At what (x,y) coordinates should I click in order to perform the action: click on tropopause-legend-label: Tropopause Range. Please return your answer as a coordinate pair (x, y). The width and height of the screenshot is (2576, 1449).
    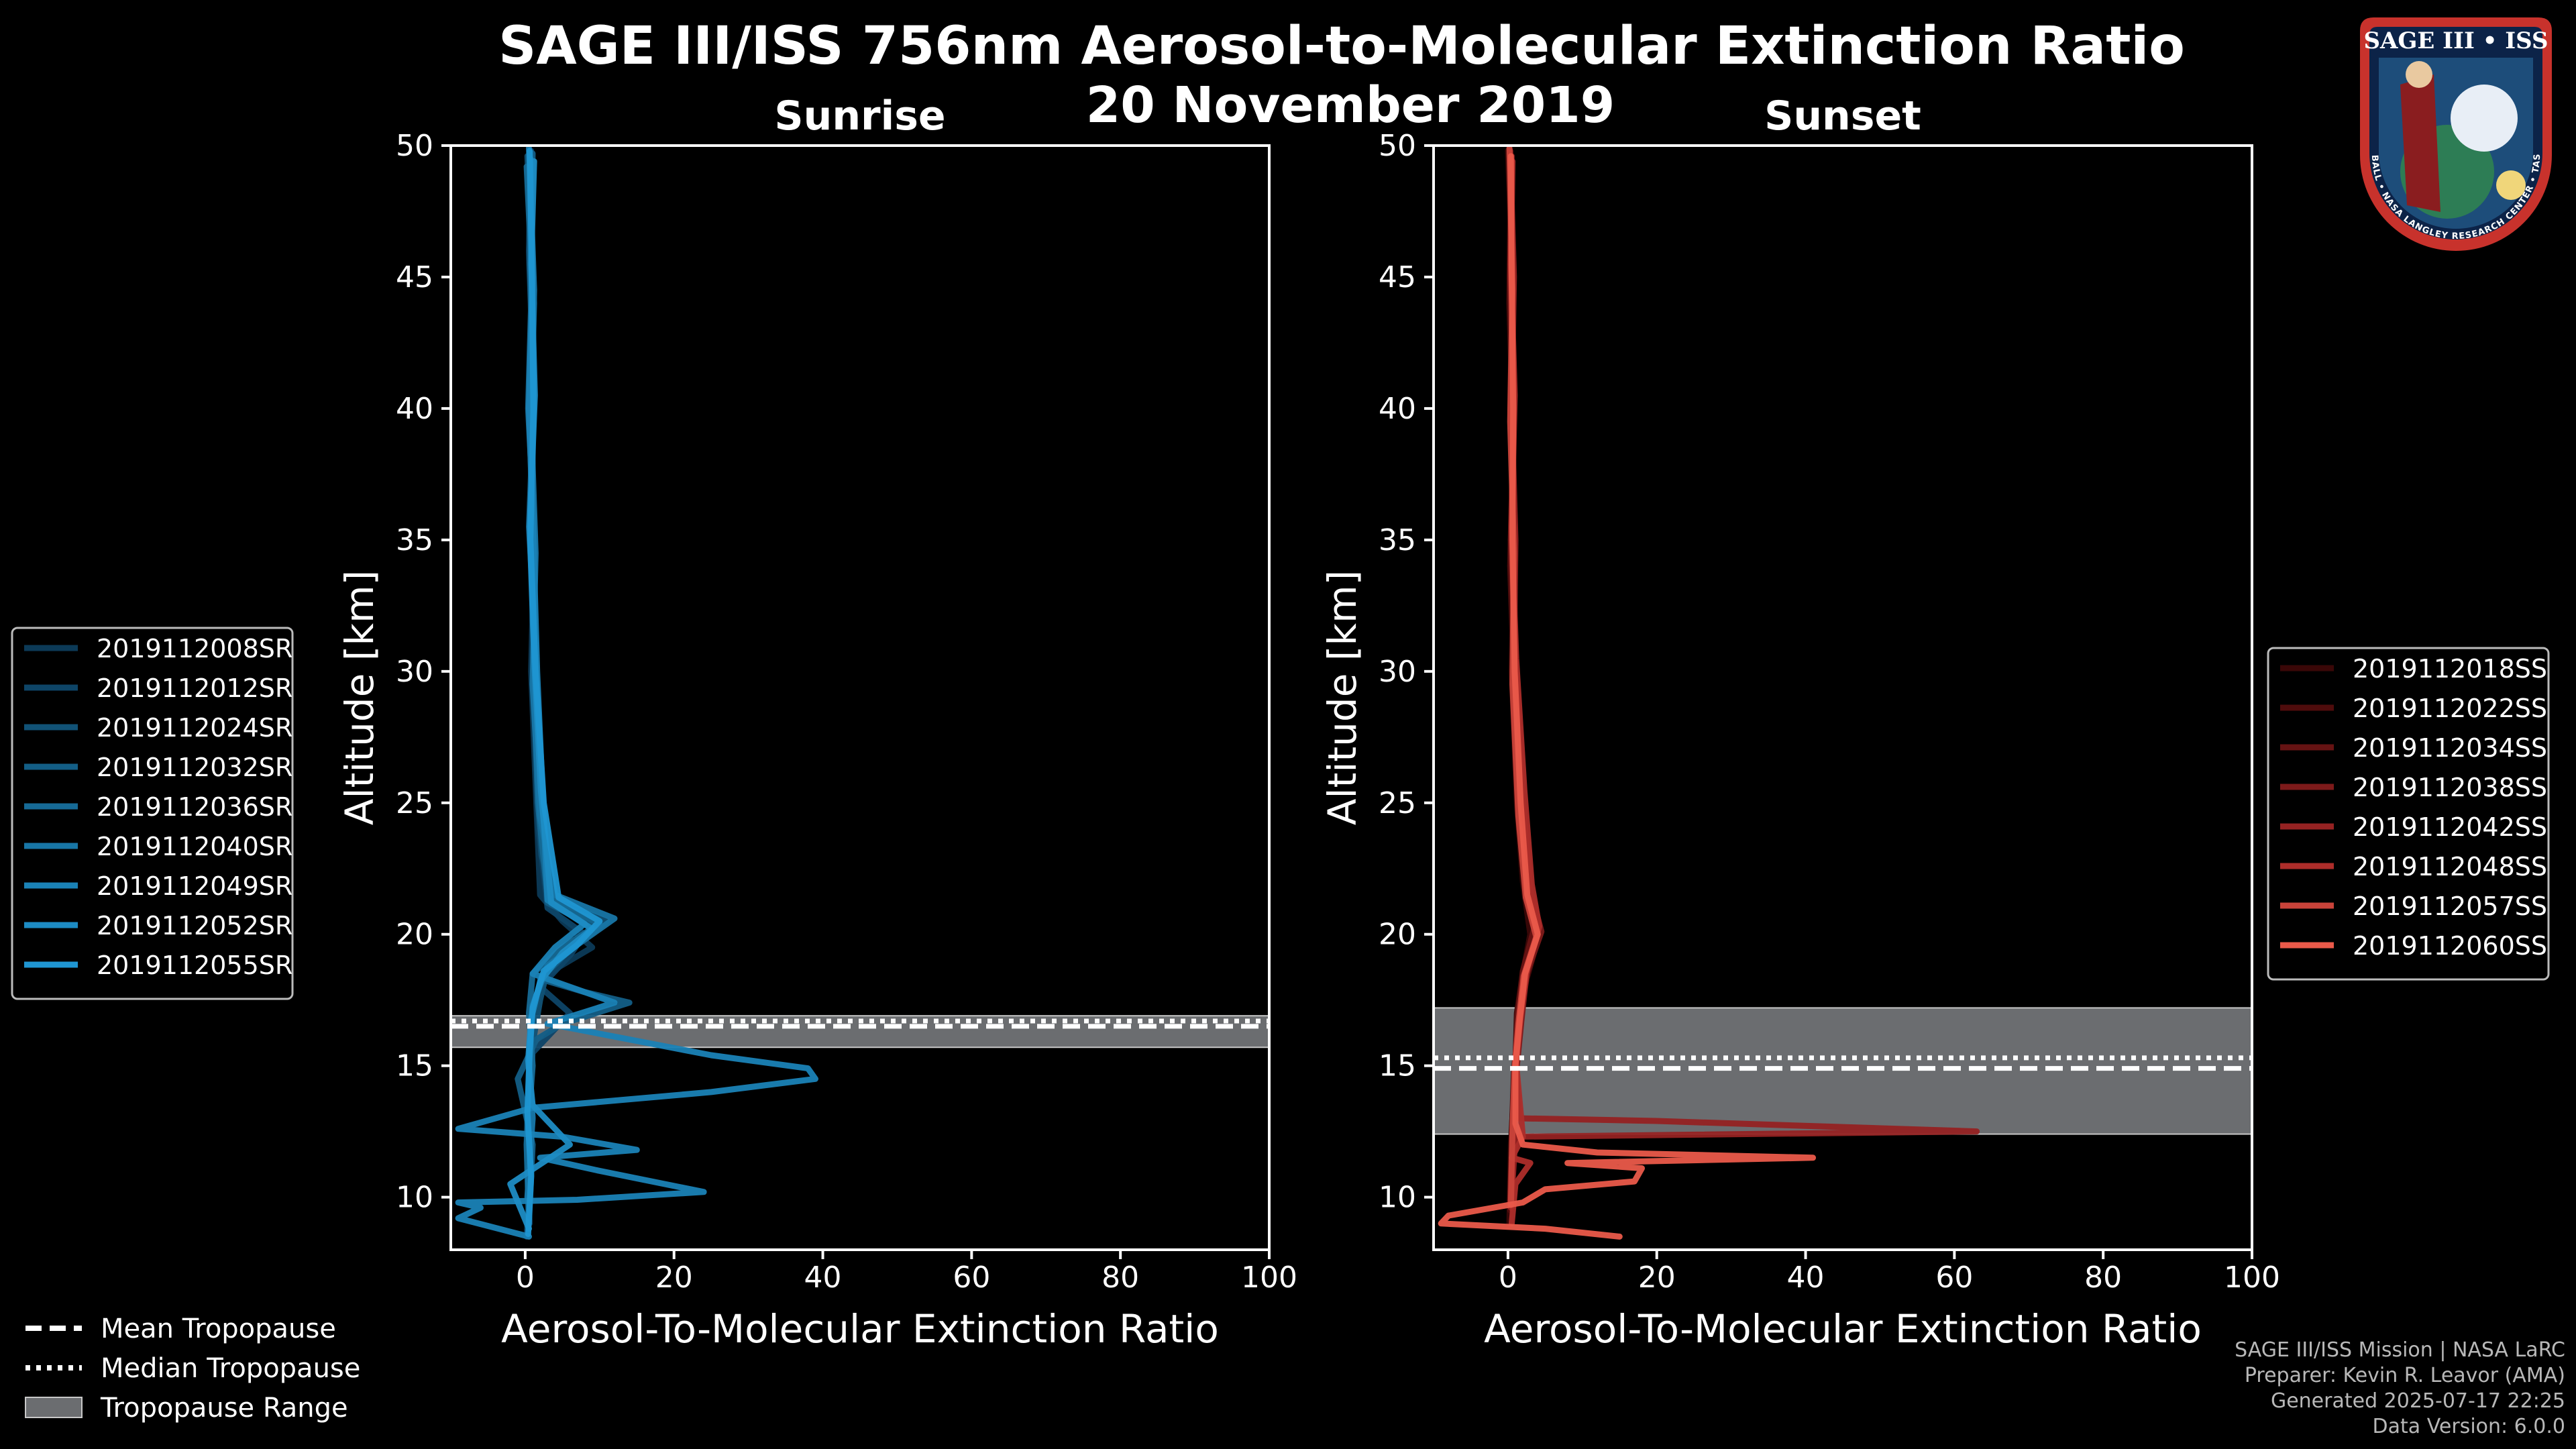
    Looking at the image, I should click on (224, 1408).